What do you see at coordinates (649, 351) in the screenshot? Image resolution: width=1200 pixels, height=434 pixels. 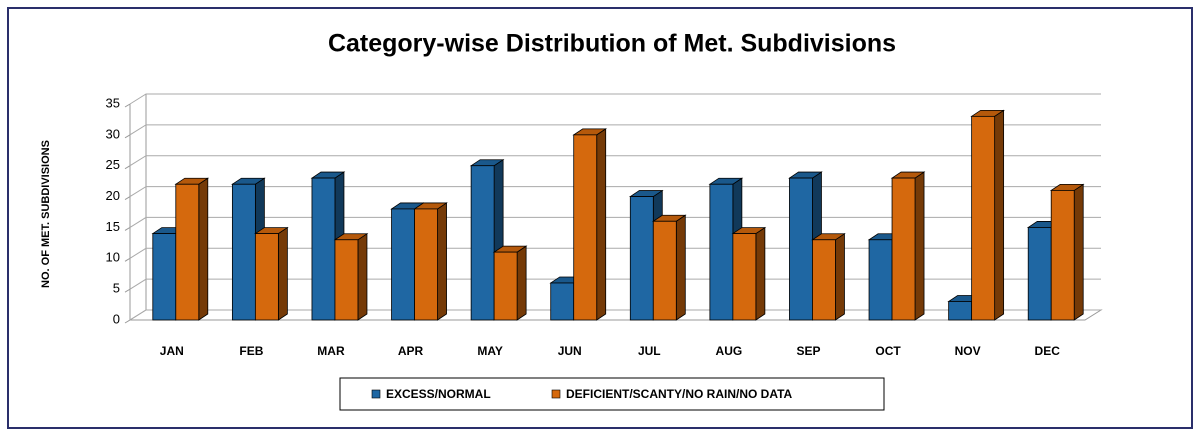 I see `x-tick-label: JUL` at bounding box center [649, 351].